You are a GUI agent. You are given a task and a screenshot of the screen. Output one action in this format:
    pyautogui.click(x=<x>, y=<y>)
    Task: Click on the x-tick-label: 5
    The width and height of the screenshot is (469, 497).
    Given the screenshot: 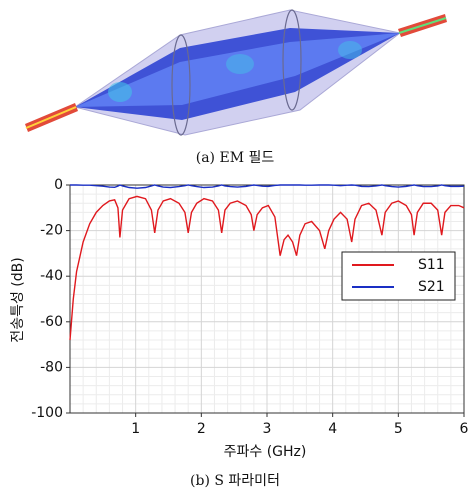 What is the action you would take?
    pyautogui.click(x=398, y=429)
    